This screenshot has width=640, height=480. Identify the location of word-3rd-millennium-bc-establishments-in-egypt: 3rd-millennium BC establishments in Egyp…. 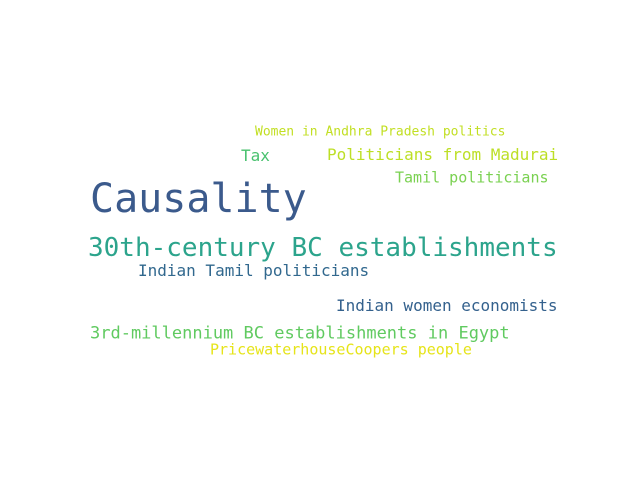
(300, 333).